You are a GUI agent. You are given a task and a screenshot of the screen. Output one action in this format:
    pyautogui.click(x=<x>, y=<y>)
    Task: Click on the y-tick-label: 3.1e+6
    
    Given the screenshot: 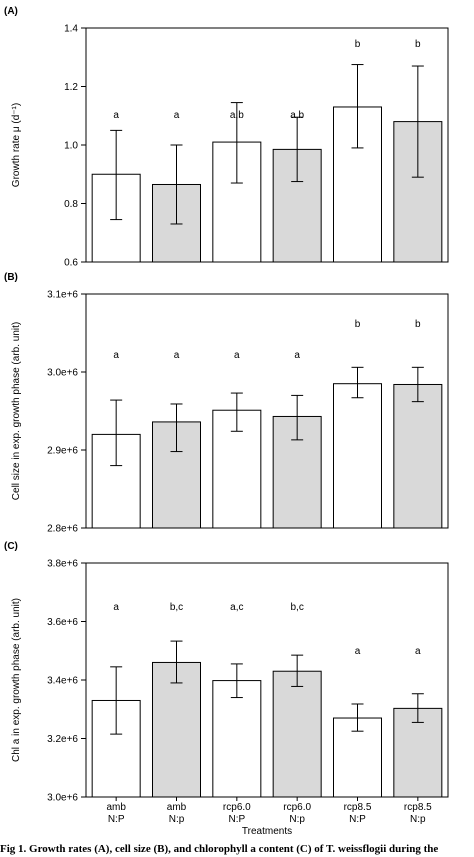 What is the action you would take?
    pyautogui.click(x=62, y=295)
    